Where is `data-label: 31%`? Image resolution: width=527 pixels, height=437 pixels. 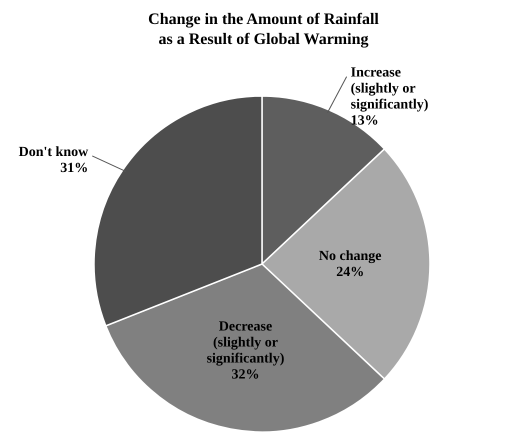
data-label: 31% is located at coordinates (74, 168).